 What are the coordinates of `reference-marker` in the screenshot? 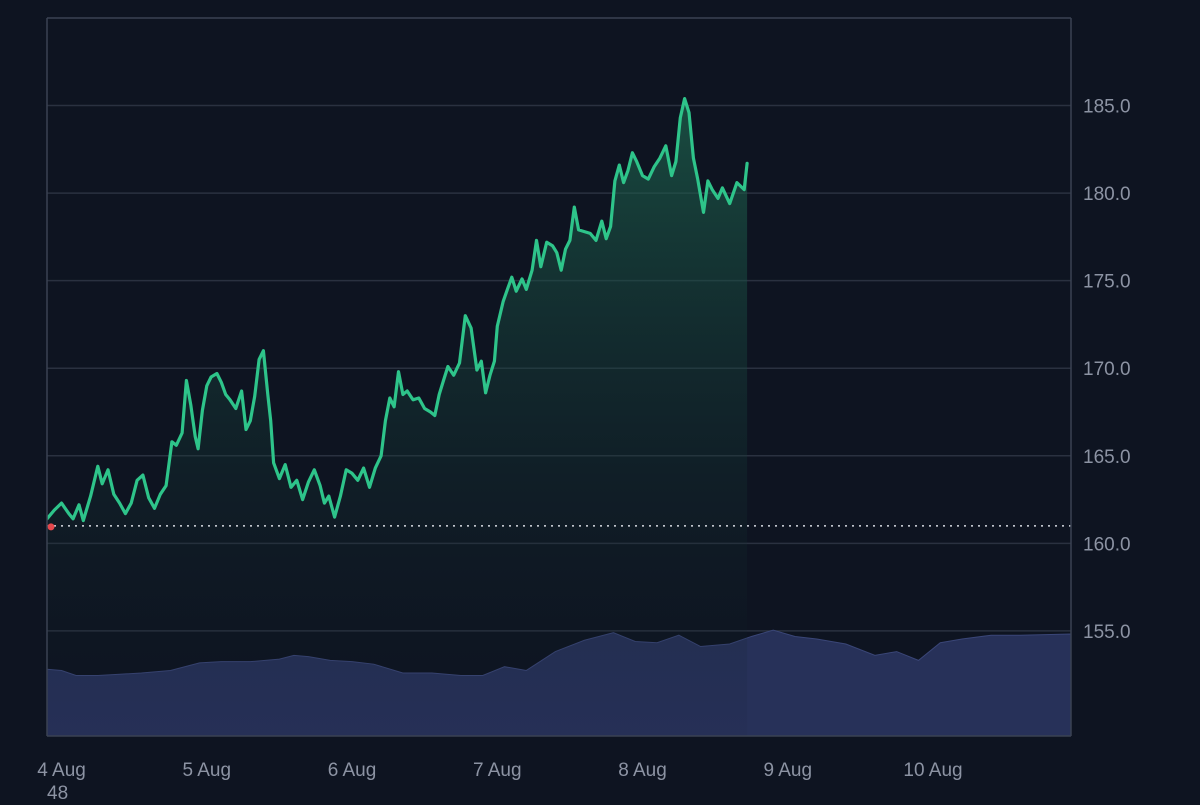 It's located at (51, 527).